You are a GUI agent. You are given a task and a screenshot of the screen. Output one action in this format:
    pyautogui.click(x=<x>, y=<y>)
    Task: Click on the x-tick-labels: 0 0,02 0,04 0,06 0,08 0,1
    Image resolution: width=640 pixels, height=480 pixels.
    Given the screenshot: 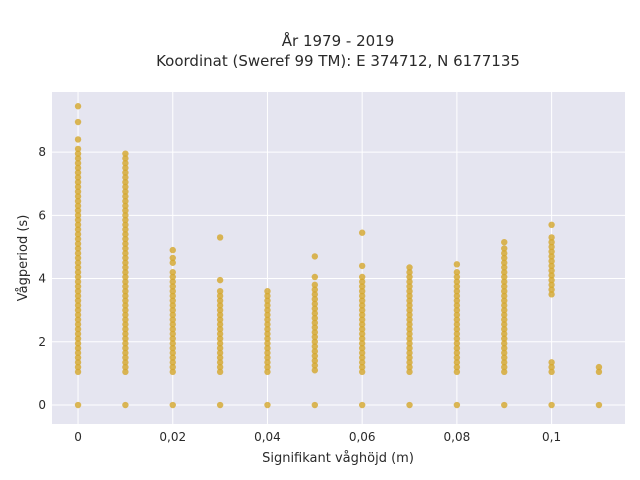 What is the action you would take?
    pyautogui.click(x=317, y=437)
    